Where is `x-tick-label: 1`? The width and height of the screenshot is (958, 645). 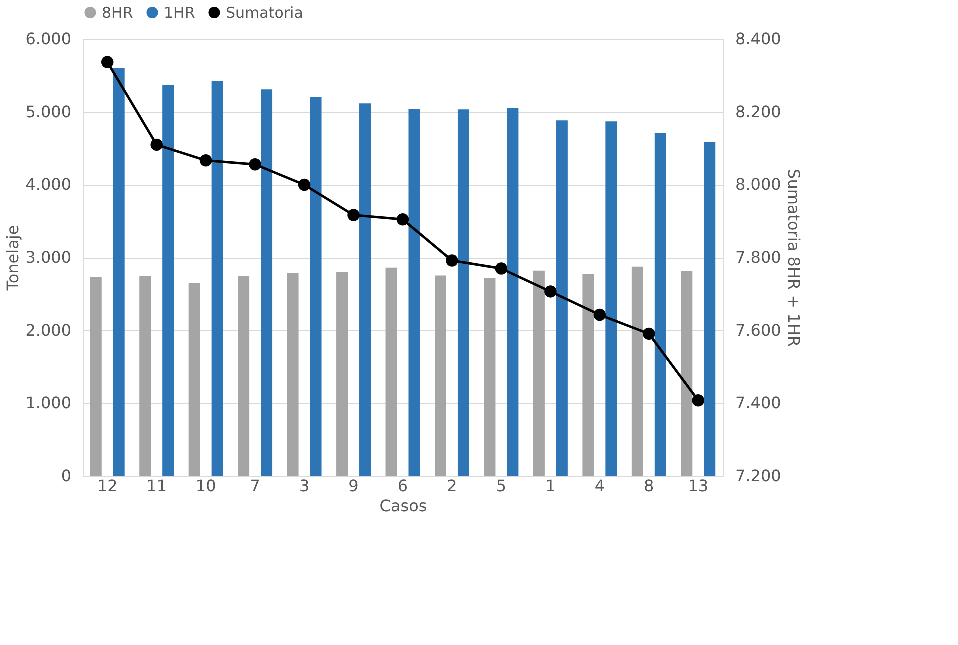
x-tick-label: 1 is located at coordinates (551, 486).